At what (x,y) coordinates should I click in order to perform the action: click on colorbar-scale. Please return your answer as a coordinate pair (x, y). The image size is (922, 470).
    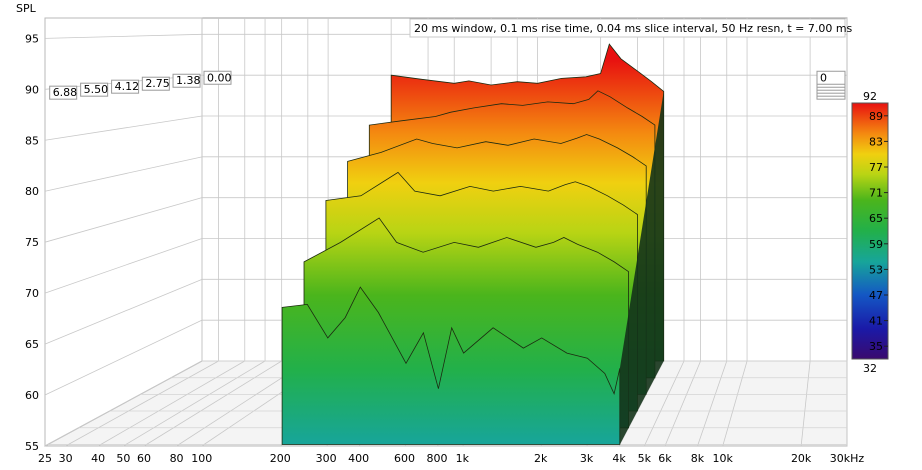
    Looking at the image, I should click on (870, 231).